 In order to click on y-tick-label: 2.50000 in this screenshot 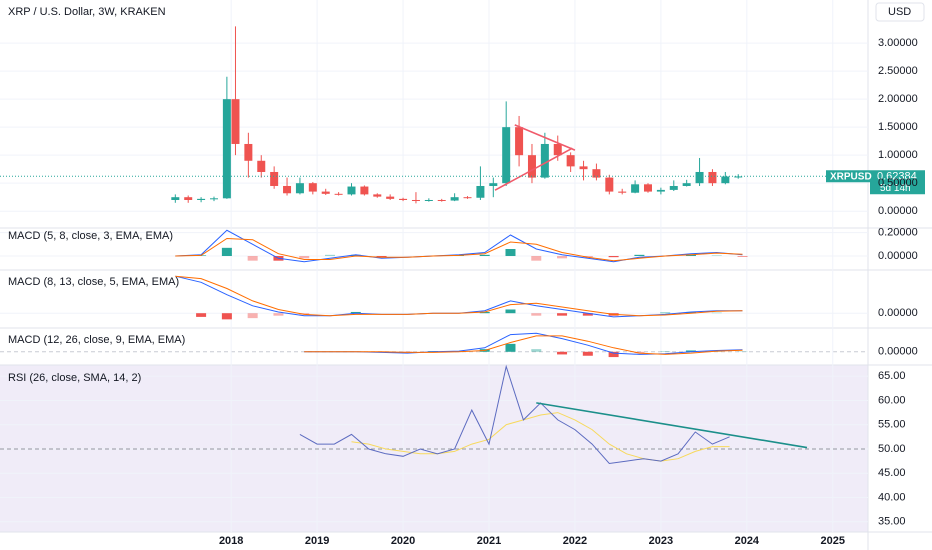, I will do `click(898, 71)`.